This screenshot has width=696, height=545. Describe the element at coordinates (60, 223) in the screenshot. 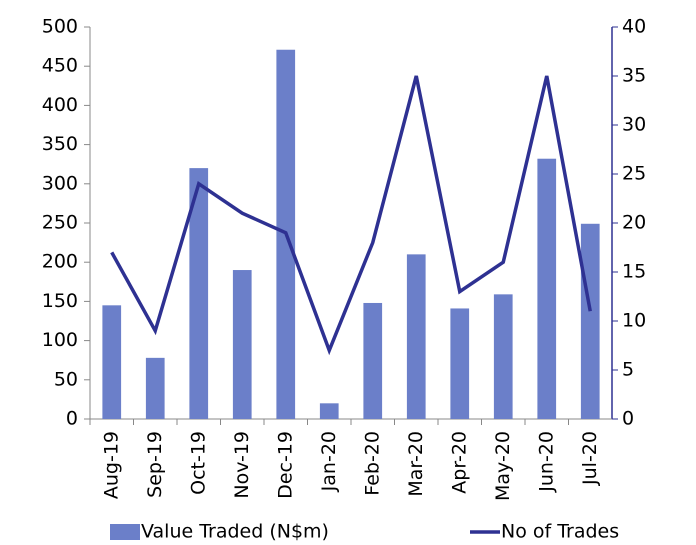

I see `y-tick-label: 250` at that location.